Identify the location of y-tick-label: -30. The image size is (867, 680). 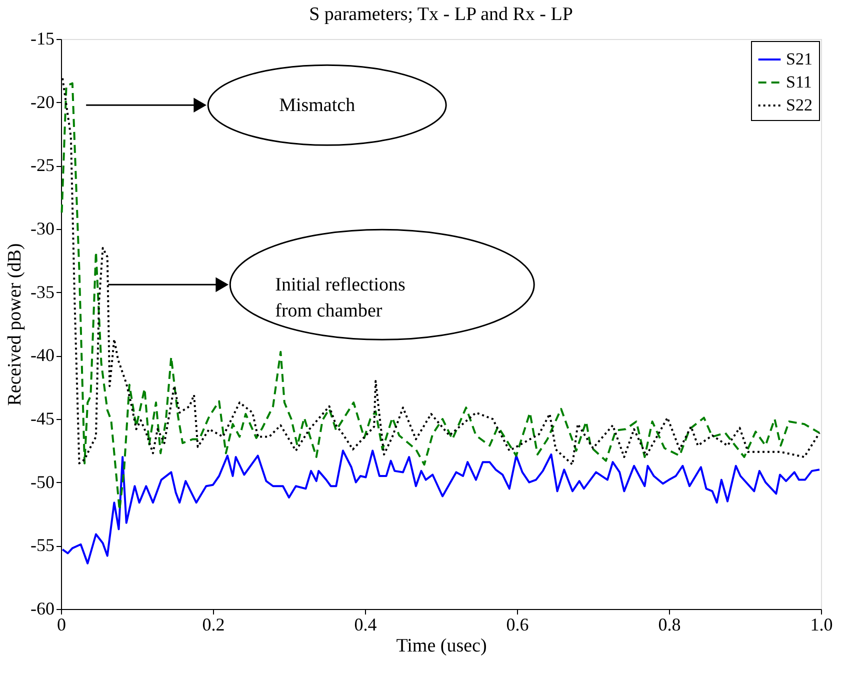
(42, 228).